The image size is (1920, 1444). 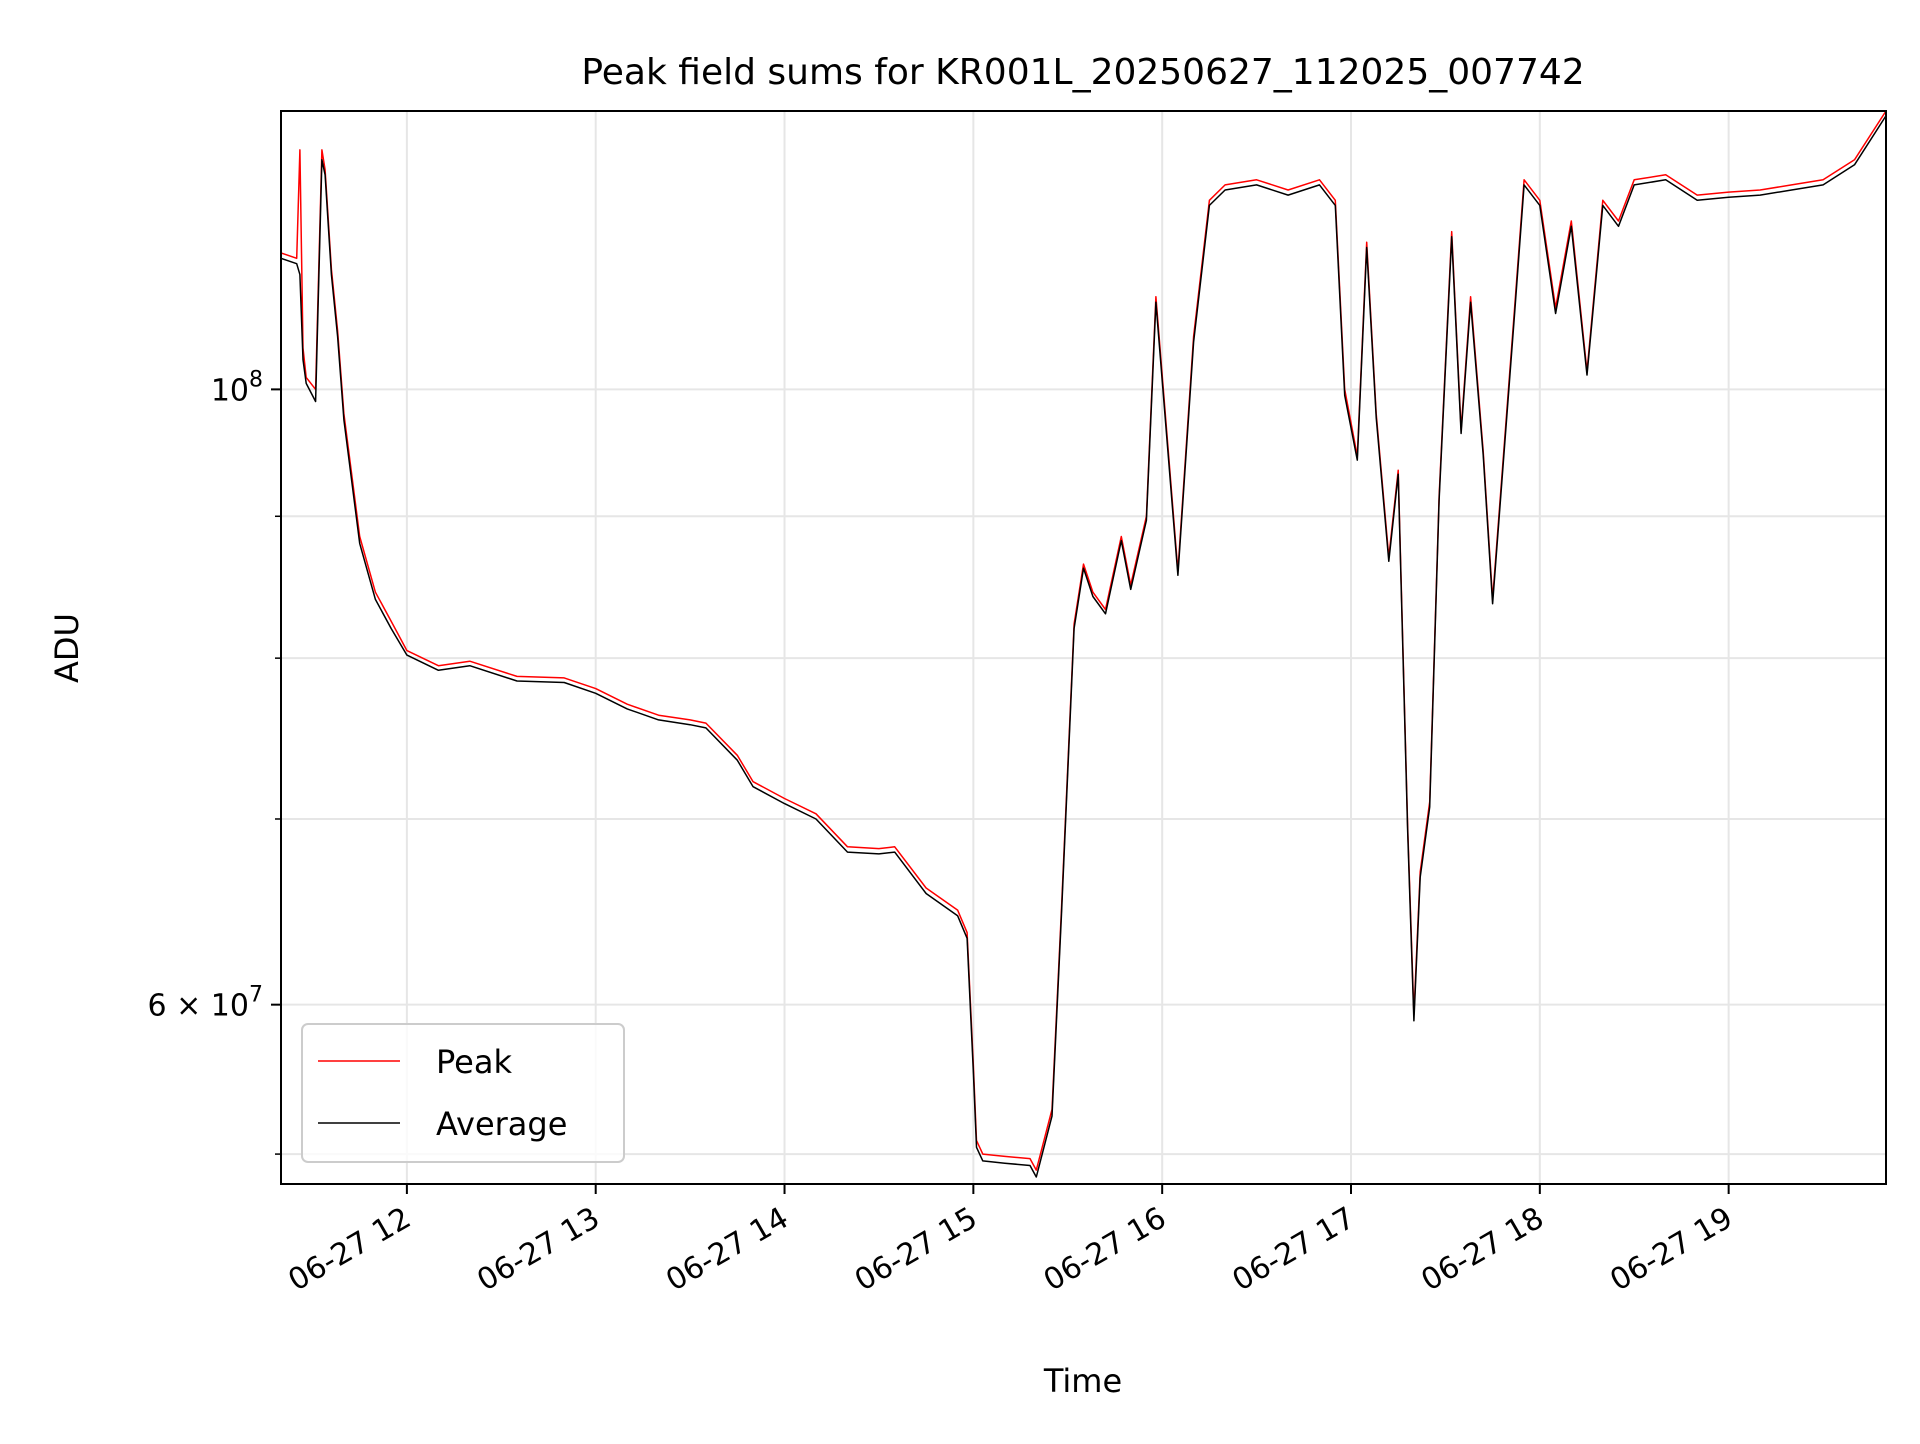 I want to click on legend-box, so click(x=463, y=1093).